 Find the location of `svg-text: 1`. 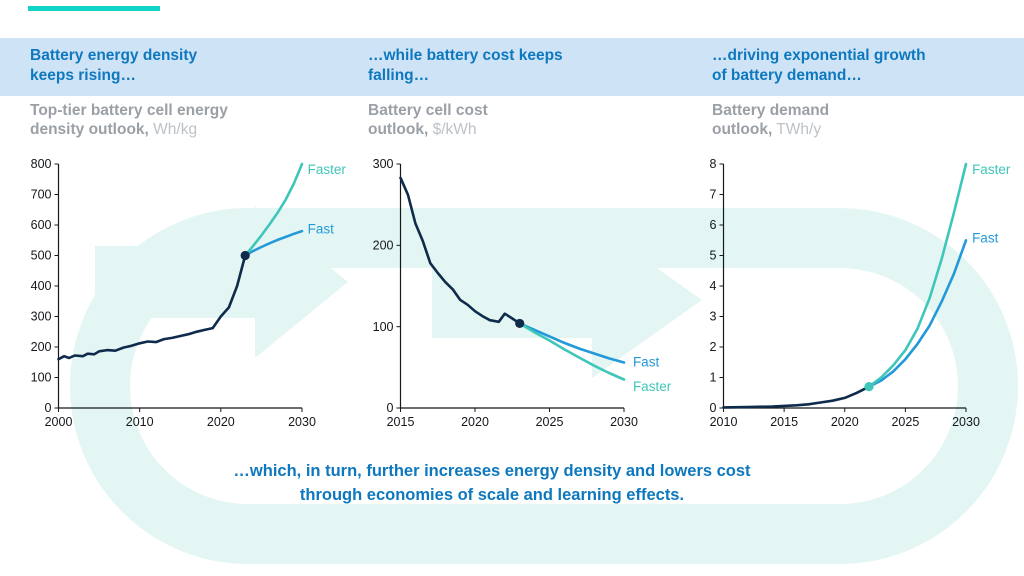

svg-text: 1 is located at coordinates (713, 378).